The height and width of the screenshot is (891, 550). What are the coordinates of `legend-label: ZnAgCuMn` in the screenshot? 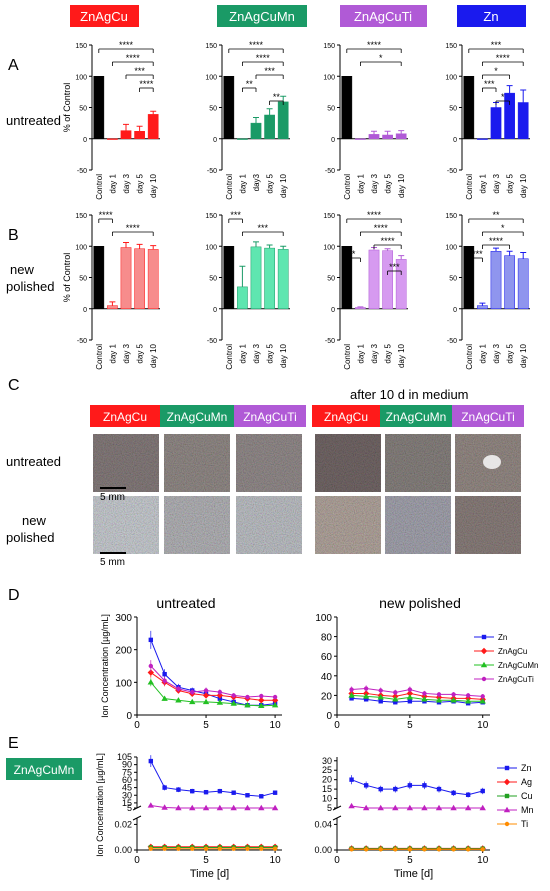 It's located at (518, 665).